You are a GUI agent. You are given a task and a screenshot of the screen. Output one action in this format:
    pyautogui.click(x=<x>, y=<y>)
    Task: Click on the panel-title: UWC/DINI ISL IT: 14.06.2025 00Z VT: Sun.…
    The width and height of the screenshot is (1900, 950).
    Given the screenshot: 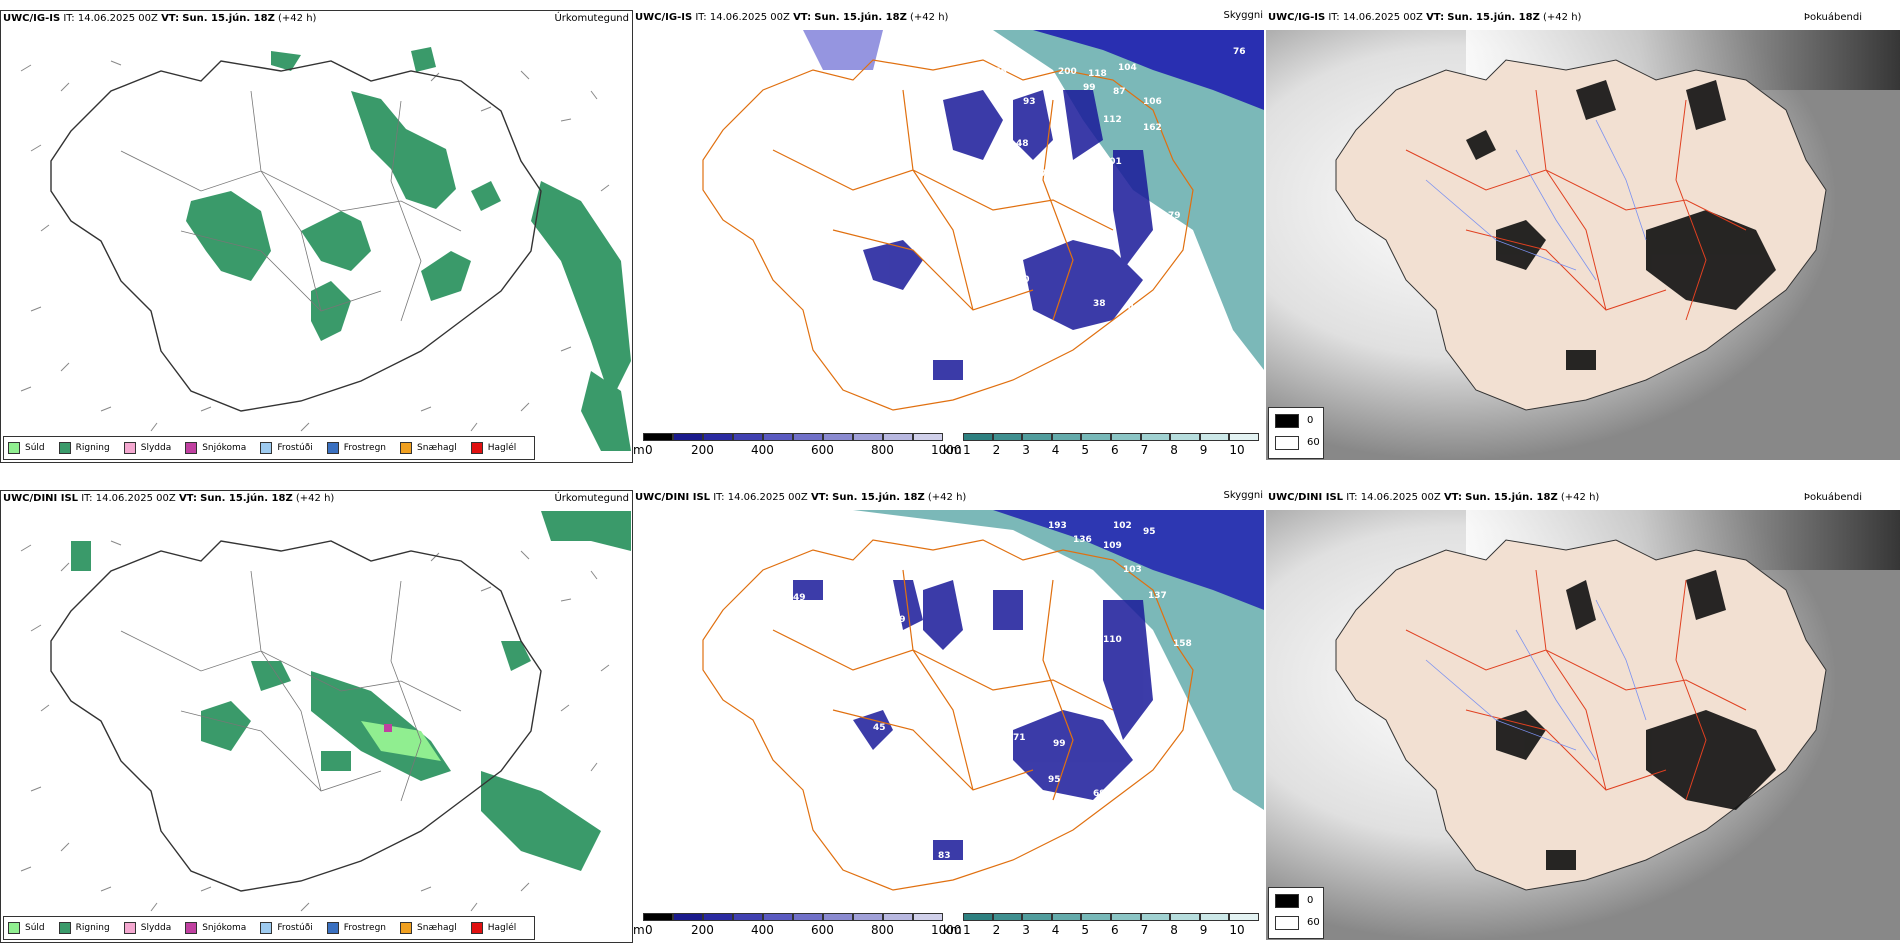 What is the action you would take?
    pyautogui.click(x=801, y=497)
    